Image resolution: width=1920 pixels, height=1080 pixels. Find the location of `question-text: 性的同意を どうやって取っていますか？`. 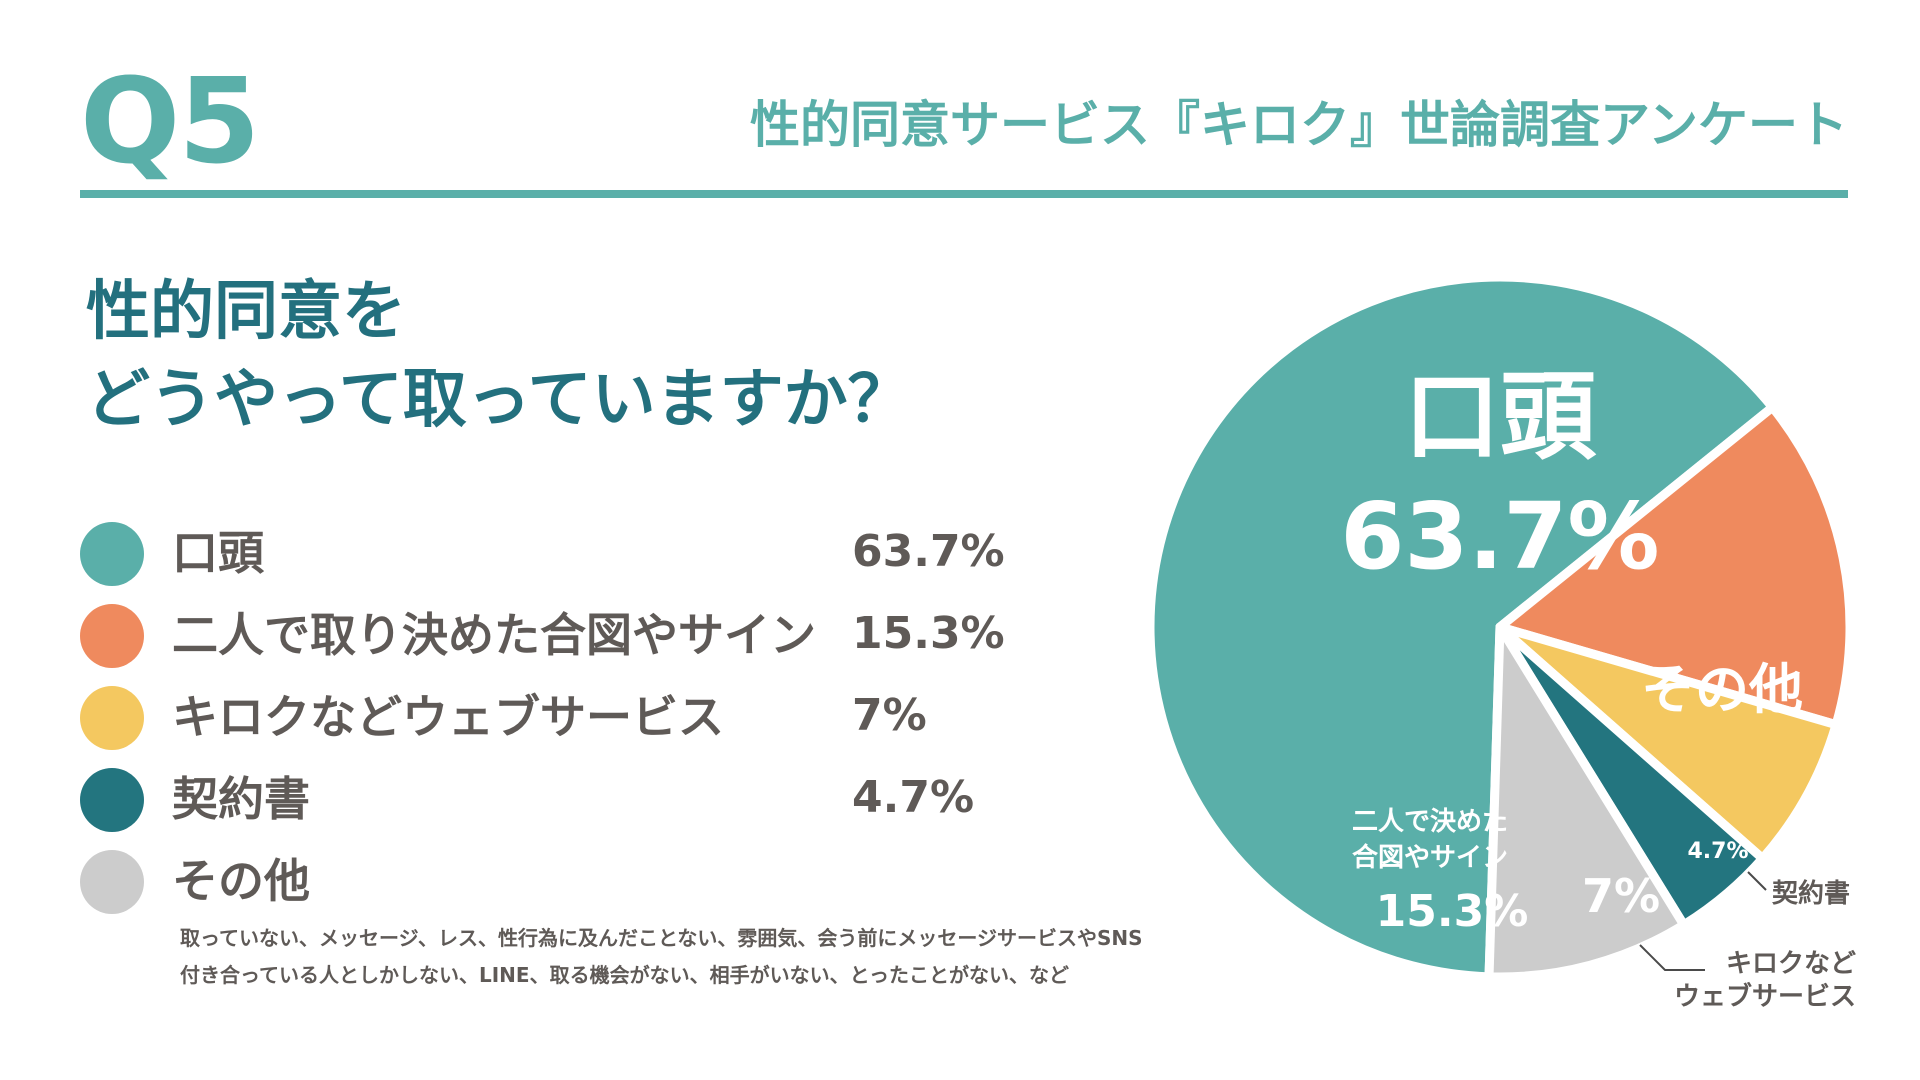

question-text: 性的同意を どうやって取っていますか？ is located at coordinates (499, 356).